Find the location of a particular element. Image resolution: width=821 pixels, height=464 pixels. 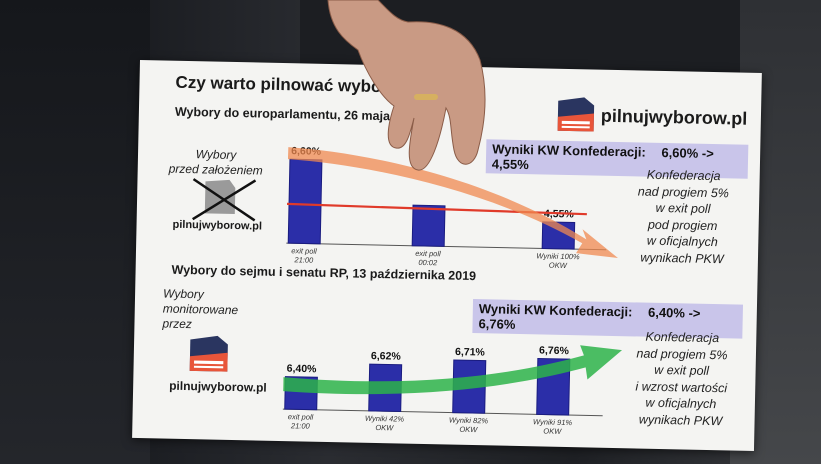

chart-category-label: Wyniki 42% is located at coordinates (385, 419).